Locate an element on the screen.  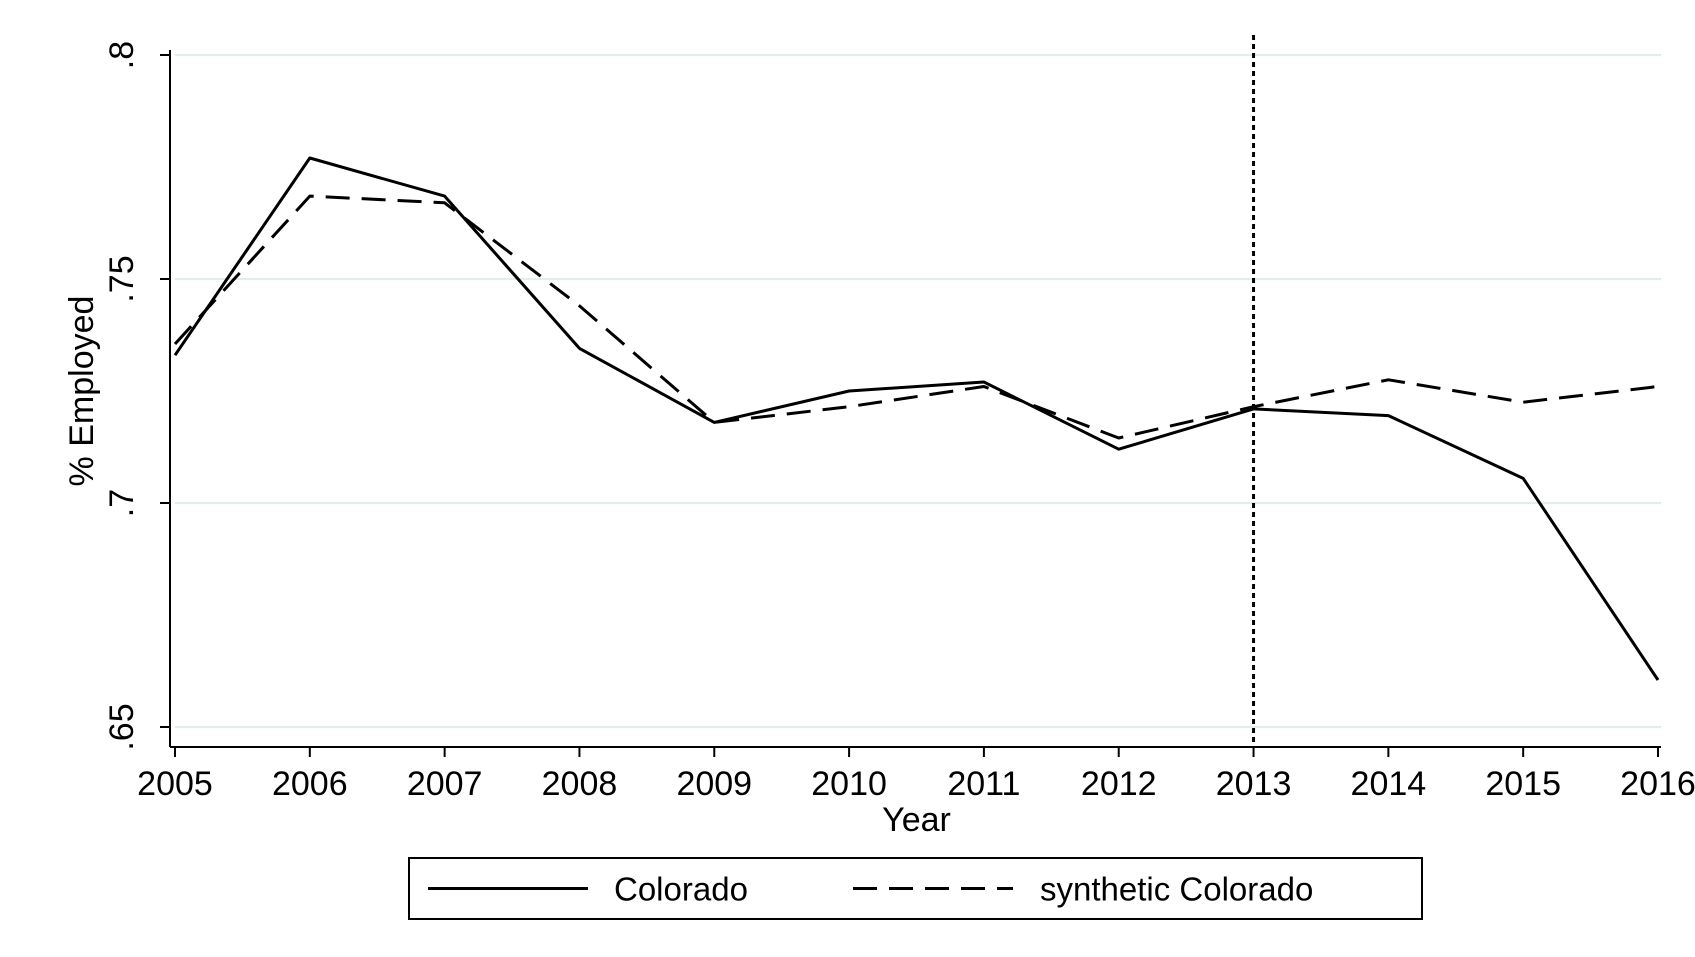
x-tick-label-2: 2007 is located at coordinates (445, 784).